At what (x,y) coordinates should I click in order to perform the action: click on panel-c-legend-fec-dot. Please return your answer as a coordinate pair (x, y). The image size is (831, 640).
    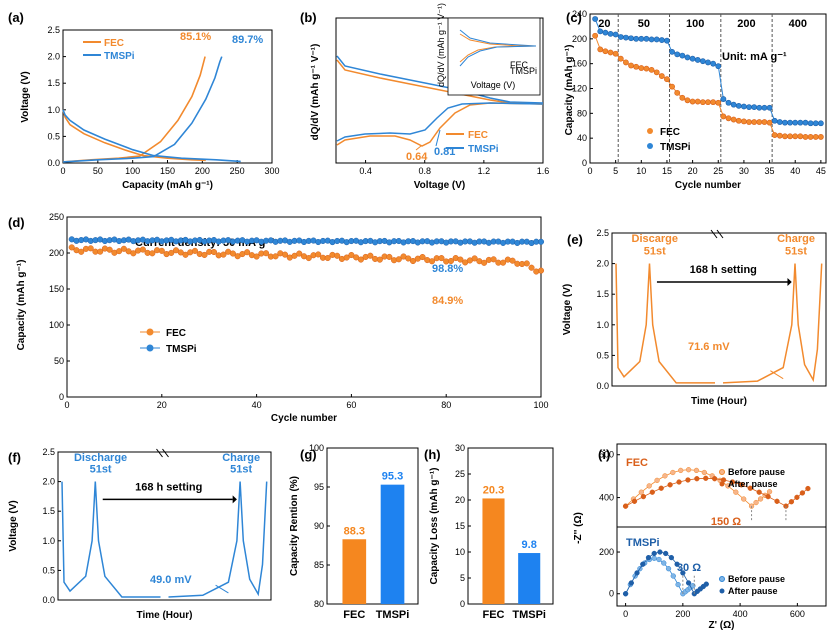
    Looking at the image, I should click on (650, 131).